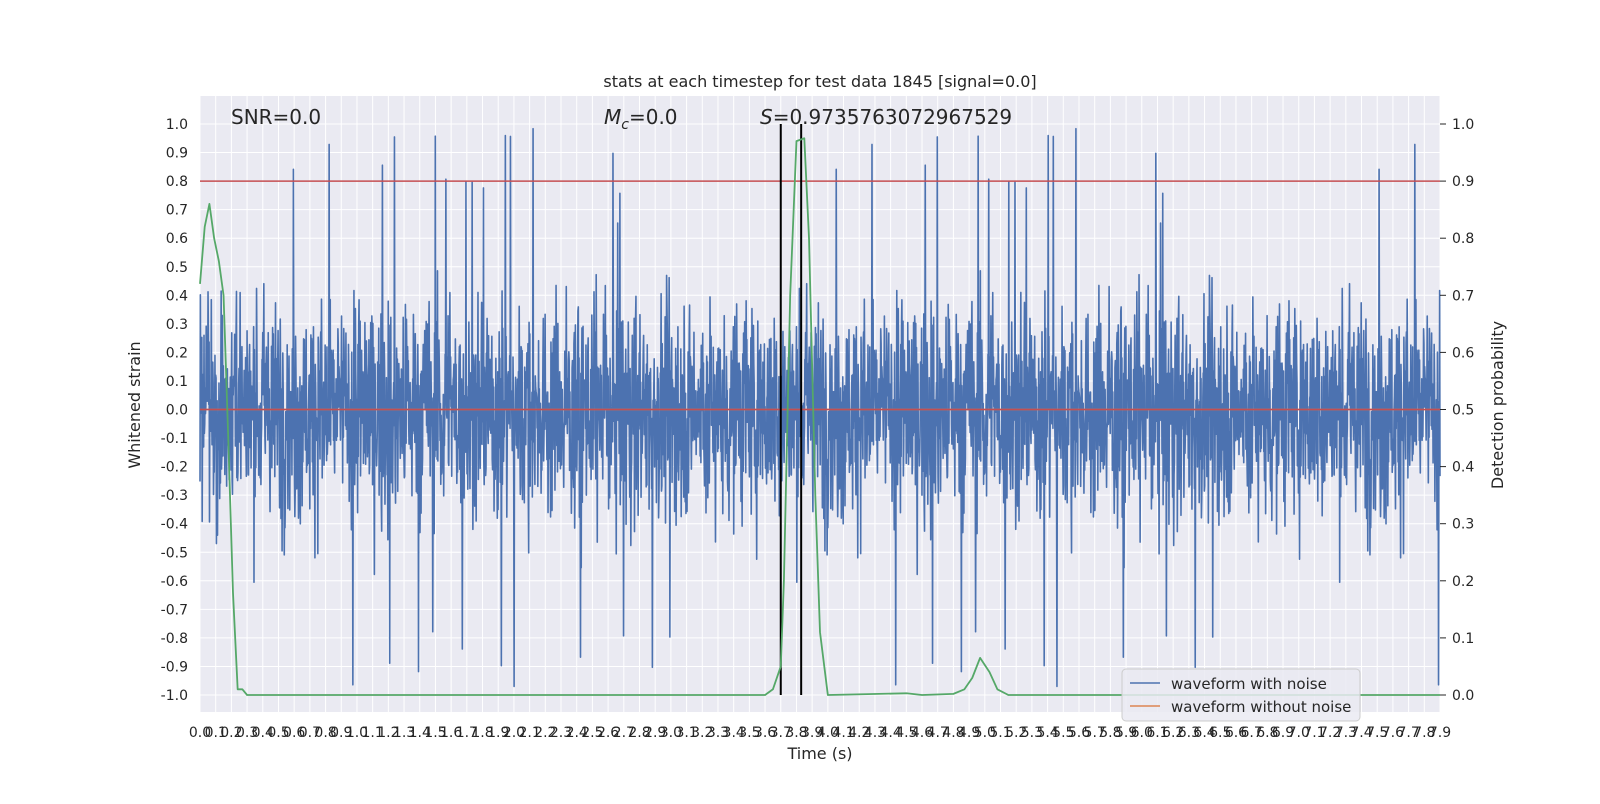 The height and width of the screenshot is (804, 1600). I want to click on left-y-tick-label: 0.3, so click(177, 325).